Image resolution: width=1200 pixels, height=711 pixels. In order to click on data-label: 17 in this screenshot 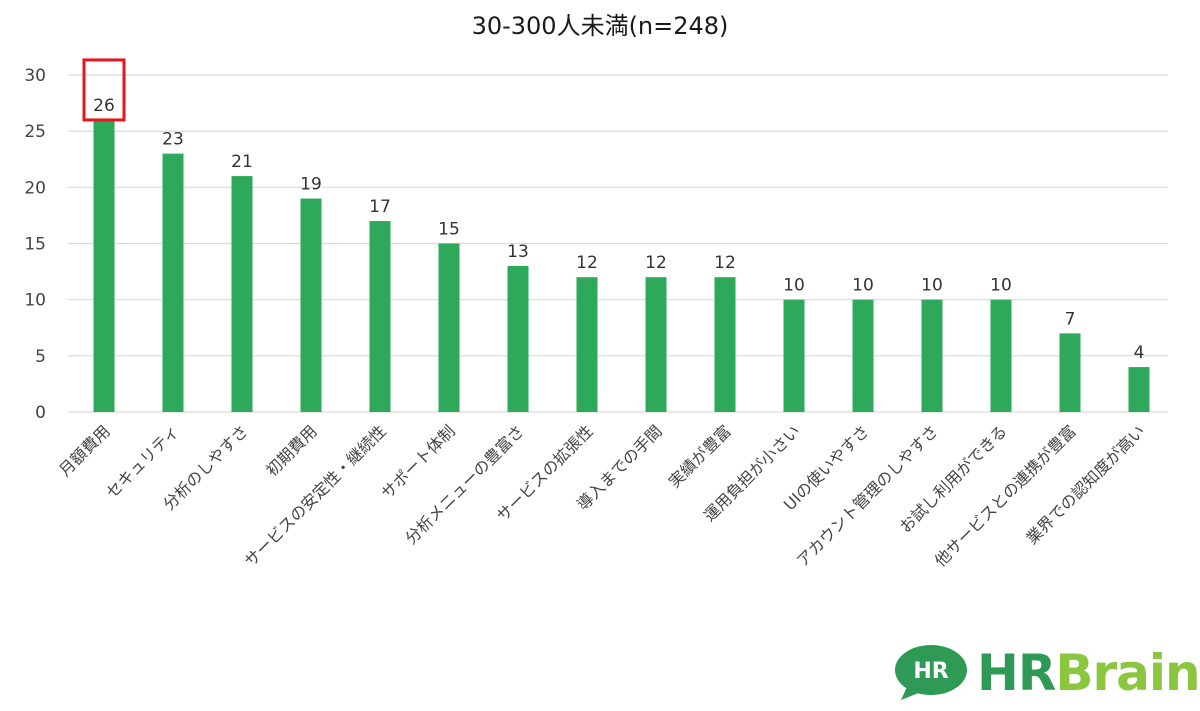, I will do `click(380, 207)`.